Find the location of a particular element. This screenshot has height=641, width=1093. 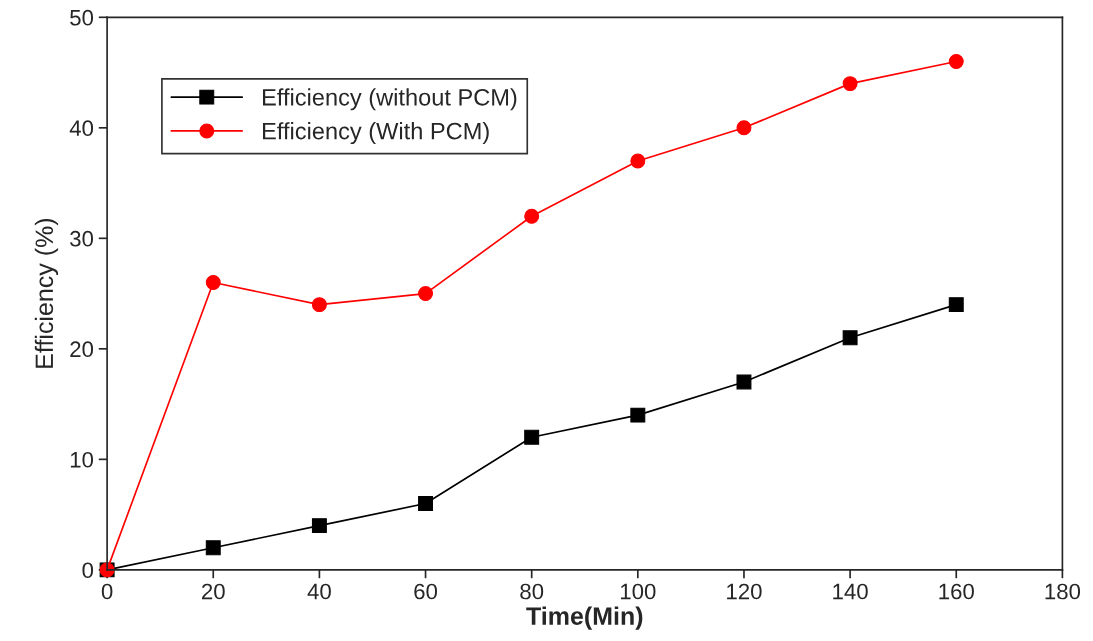

y-tick-label: 0 is located at coordinates (88, 570).